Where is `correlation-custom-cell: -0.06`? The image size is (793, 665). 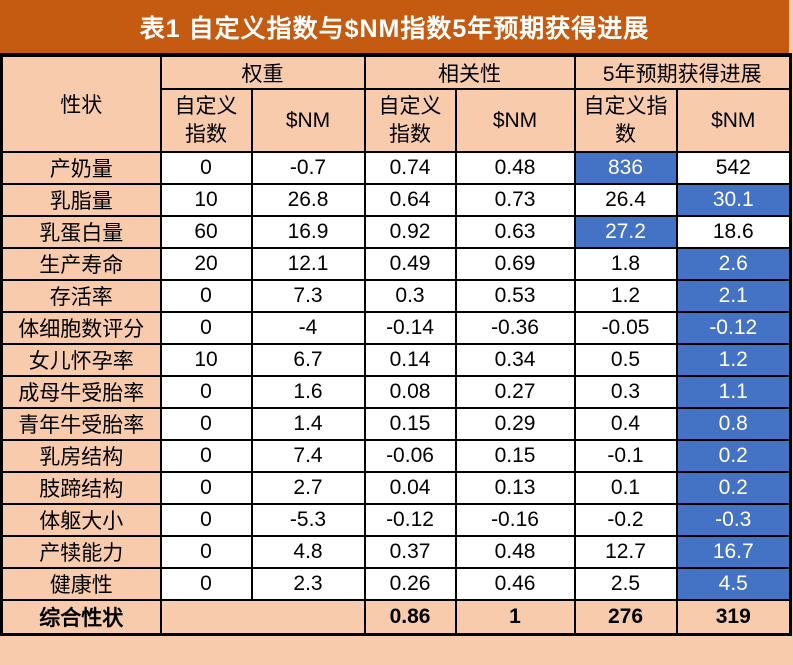 correlation-custom-cell: -0.06 is located at coordinates (410, 456).